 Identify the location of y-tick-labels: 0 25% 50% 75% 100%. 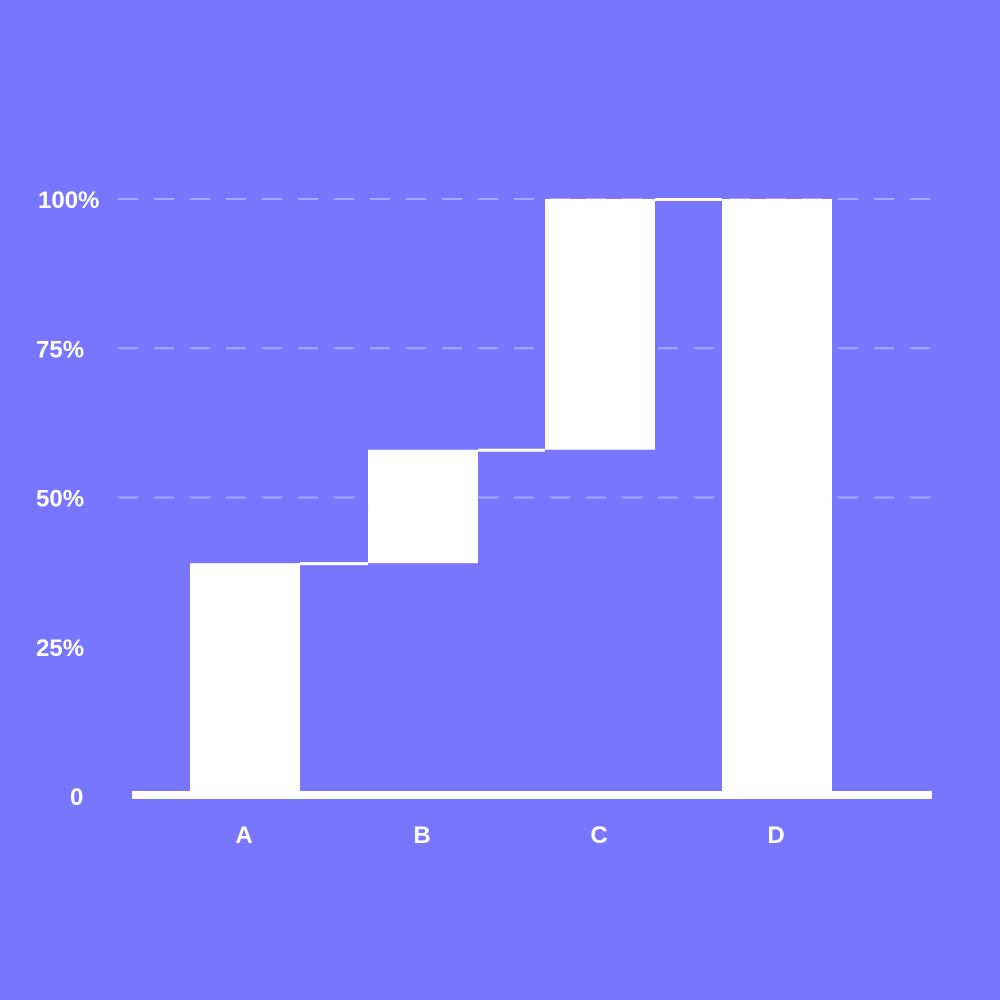
(67, 499).